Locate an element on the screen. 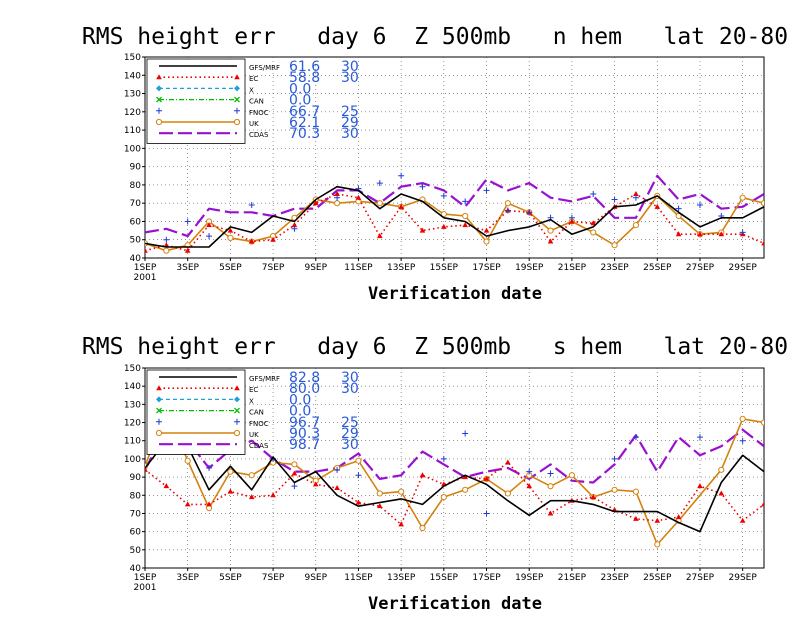  x-tick-label: 5SEP is located at coordinates (230, 268).